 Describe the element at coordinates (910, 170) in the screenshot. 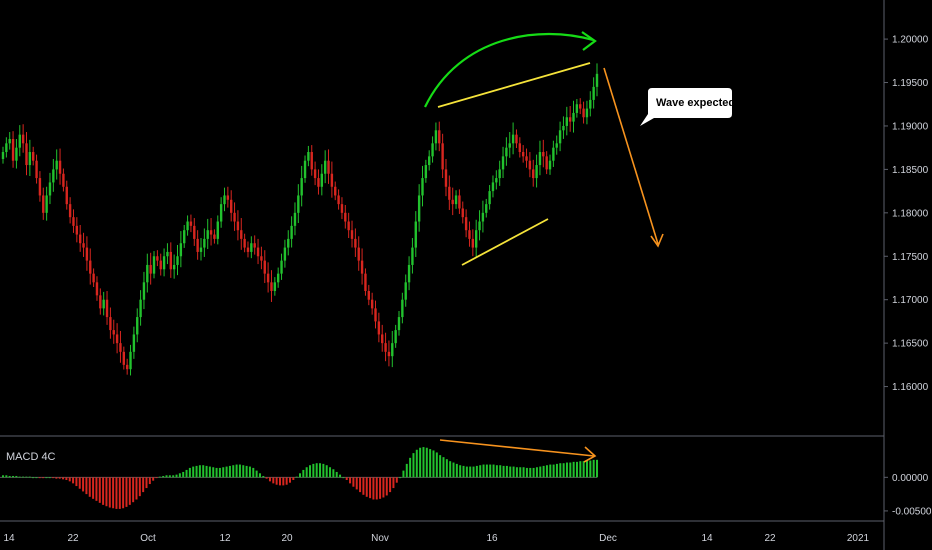

I see `price-tick-label: 1.18500` at that location.